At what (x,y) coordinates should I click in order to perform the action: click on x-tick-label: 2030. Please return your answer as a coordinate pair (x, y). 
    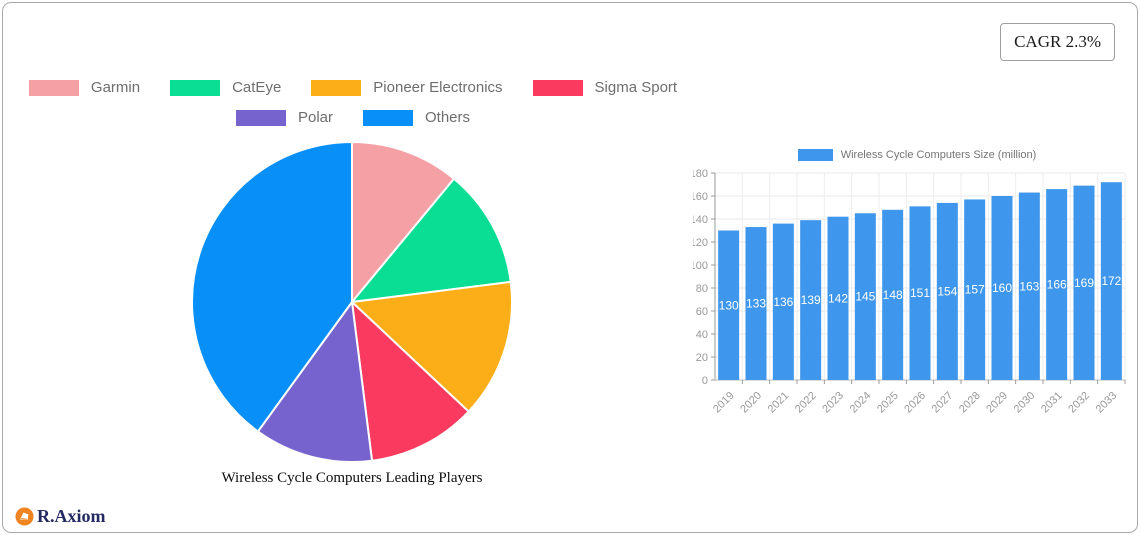
    Looking at the image, I should click on (1025, 403).